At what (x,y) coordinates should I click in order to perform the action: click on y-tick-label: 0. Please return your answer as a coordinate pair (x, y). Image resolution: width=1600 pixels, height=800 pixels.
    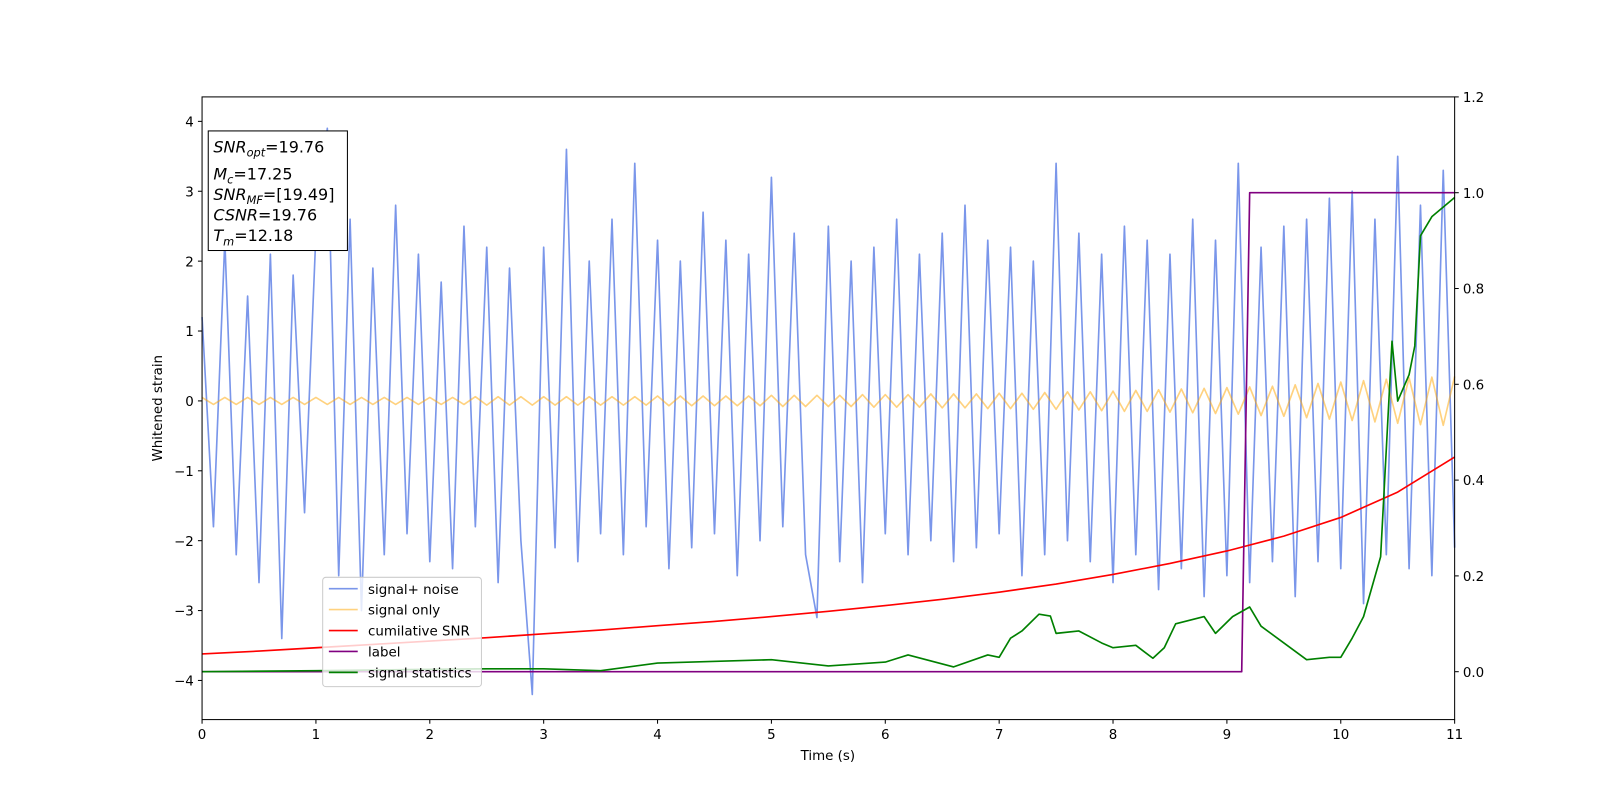
    Looking at the image, I should click on (189, 402).